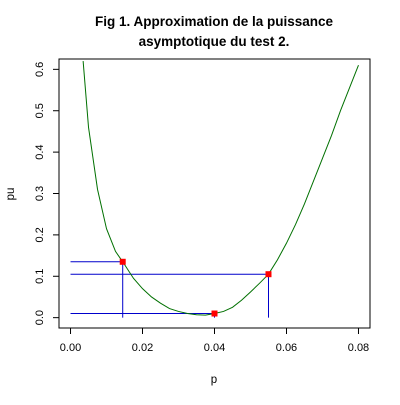 The width and height of the screenshot is (400, 405). What do you see at coordinates (40, 234) in the screenshot?
I see `y-tick-label: 0.2` at bounding box center [40, 234].